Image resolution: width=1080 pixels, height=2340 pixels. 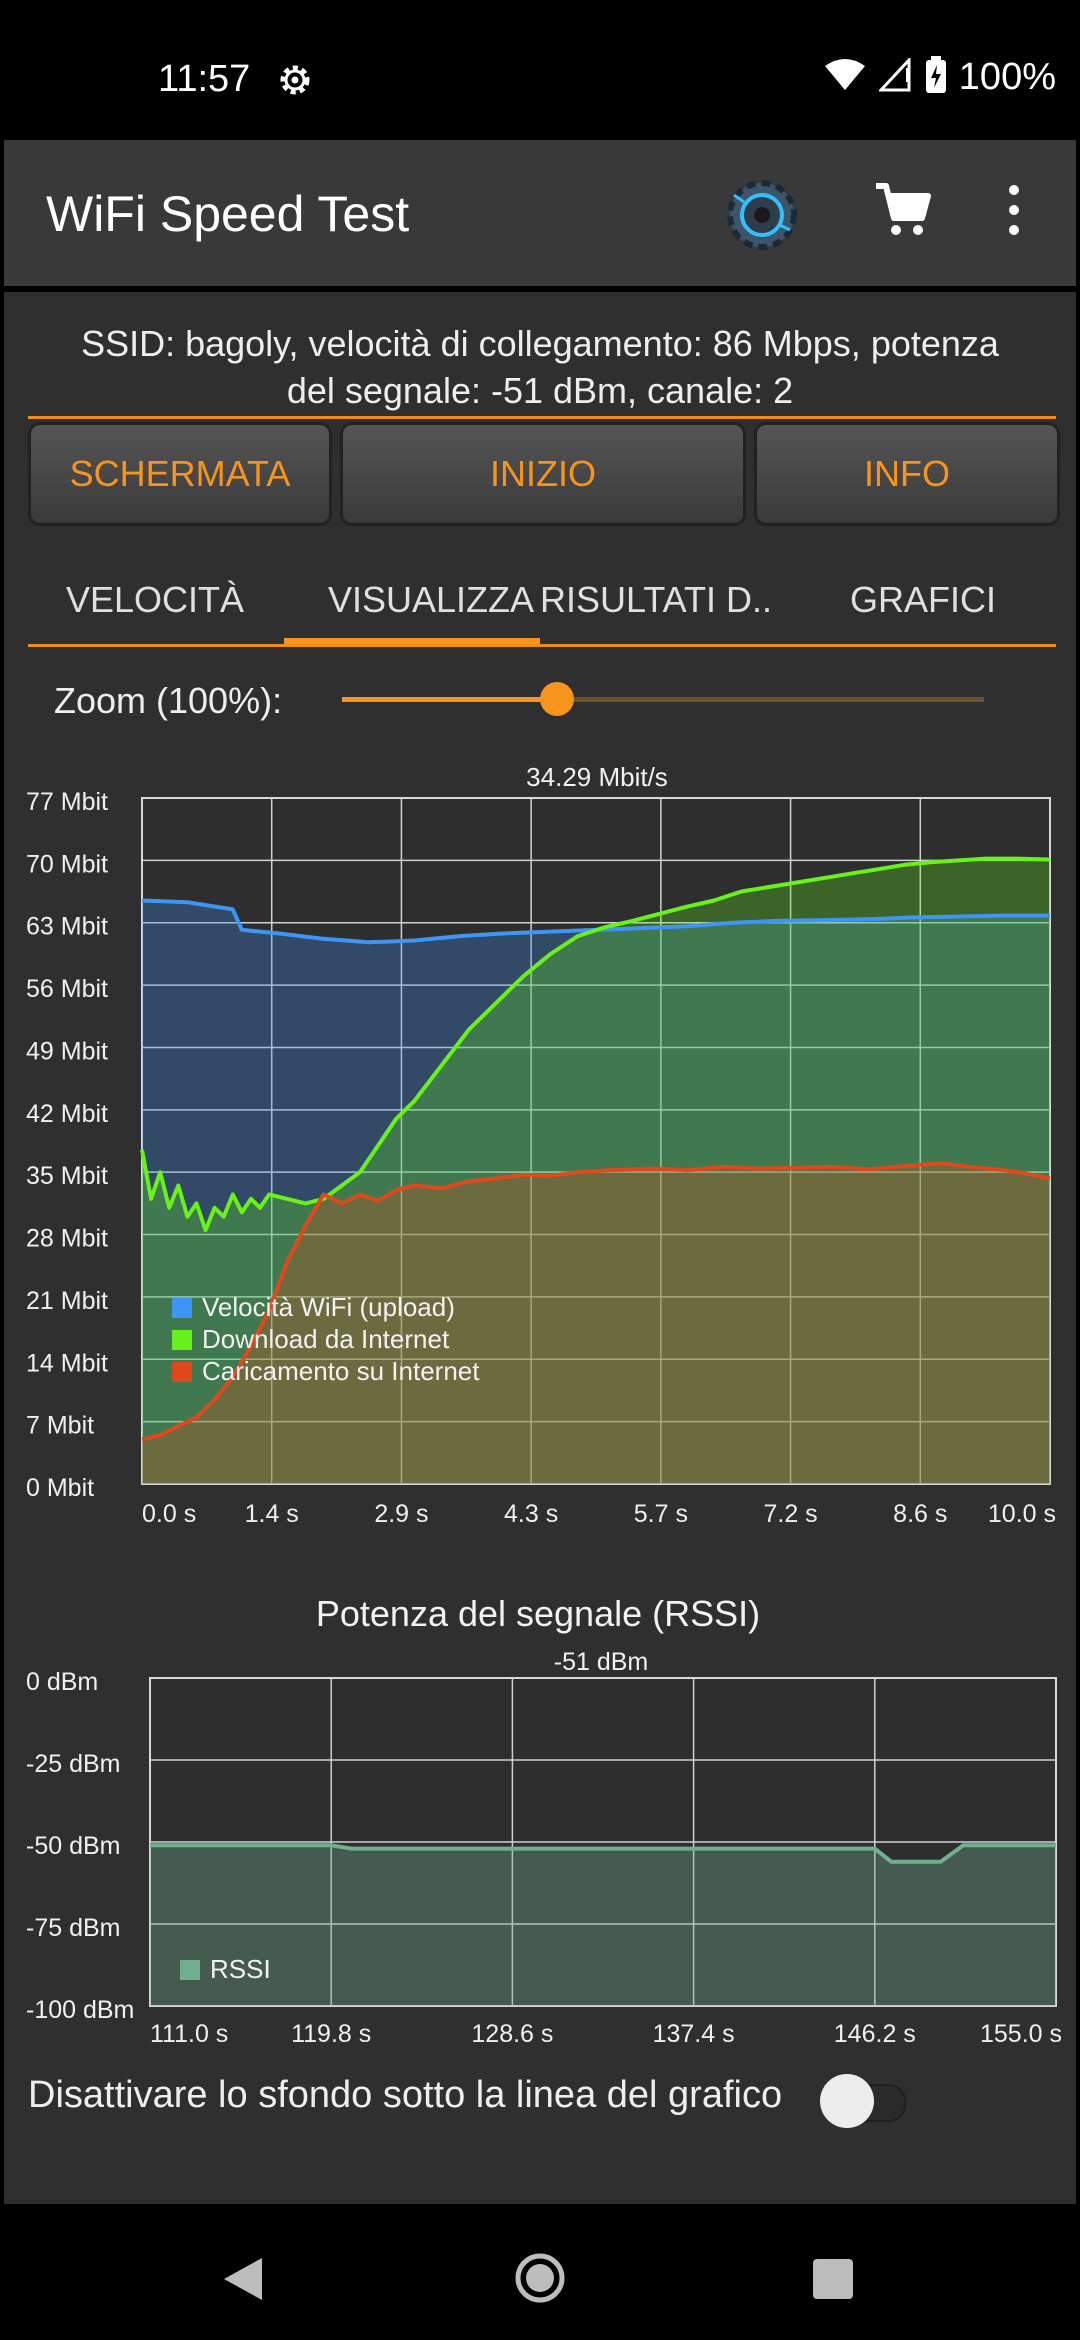 What do you see at coordinates (412, 641) in the screenshot?
I see `tab-indicator` at bounding box center [412, 641].